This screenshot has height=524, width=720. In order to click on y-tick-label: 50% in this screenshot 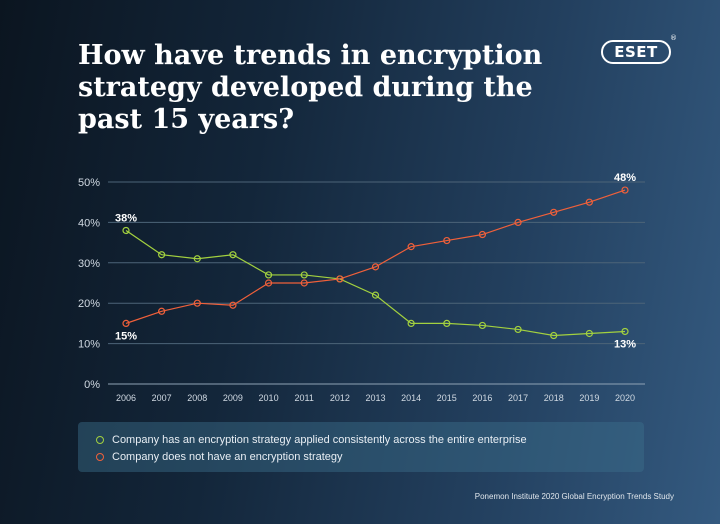, I will do `click(89, 183)`.